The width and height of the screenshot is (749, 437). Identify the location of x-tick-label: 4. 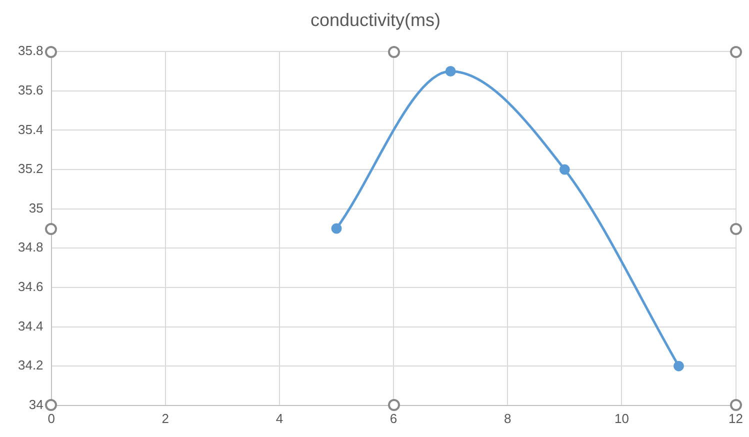
(280, 418).